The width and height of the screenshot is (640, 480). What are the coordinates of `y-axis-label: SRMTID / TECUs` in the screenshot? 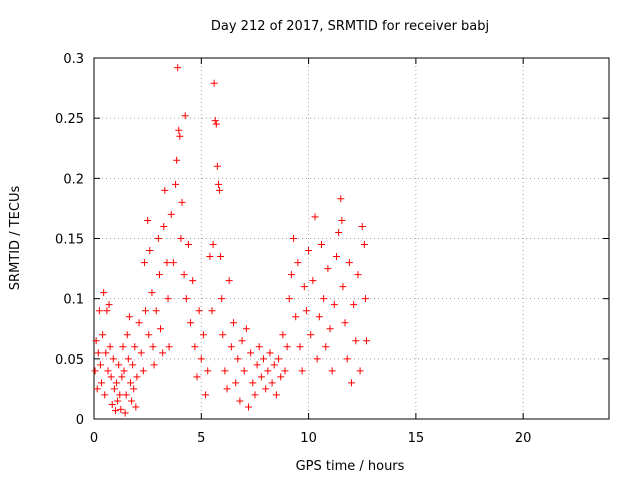 It's located at (15, 238).